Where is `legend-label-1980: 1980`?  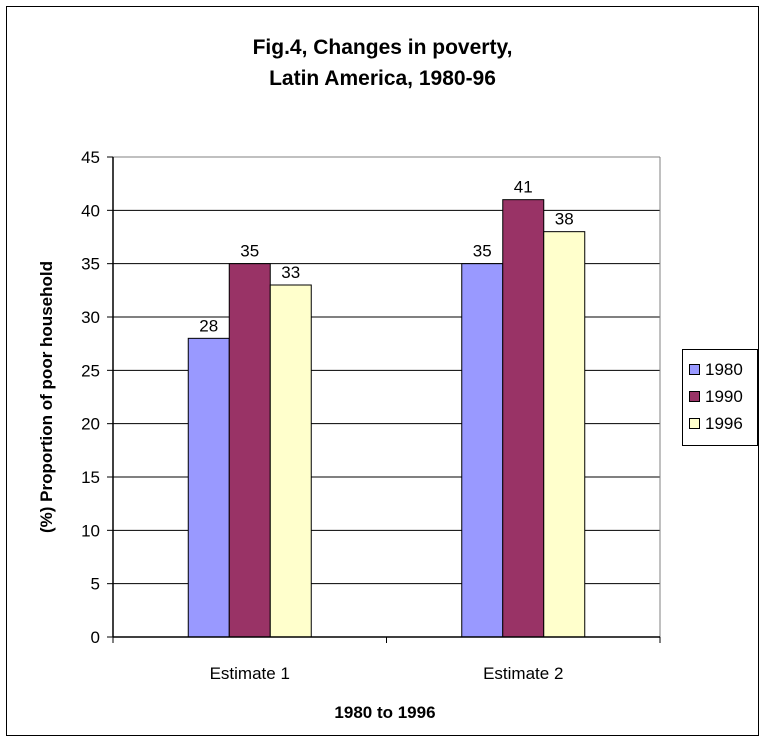 legend-label-1980: 1980 is located at coordinates (724, 369).